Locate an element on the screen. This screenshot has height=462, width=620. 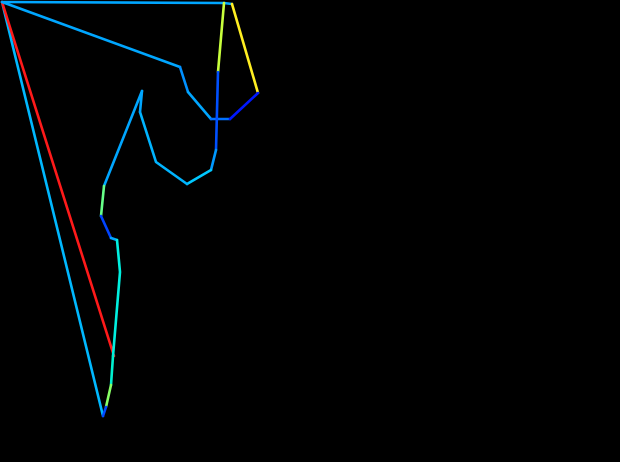
segment-green-short is located at coordinates (102, 201).